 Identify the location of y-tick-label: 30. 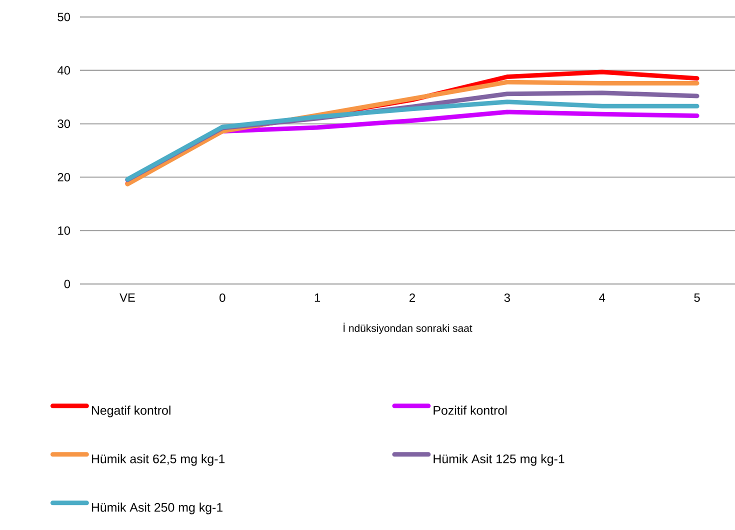
(64, 124).